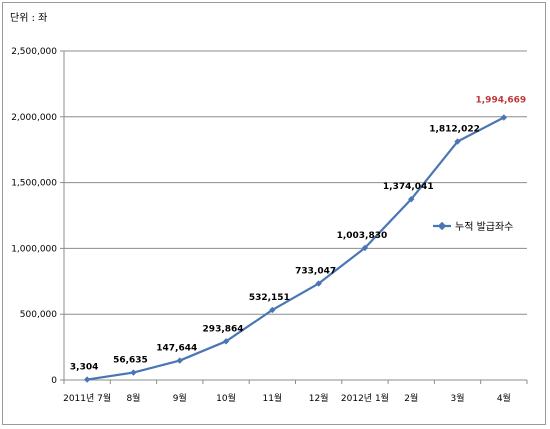 This screenshot has width=550, height=429. What do you see at coordinates (38, 315) in the screenshot?
I see `y-tick-label: 500,000` at bounding box center [38, 315].